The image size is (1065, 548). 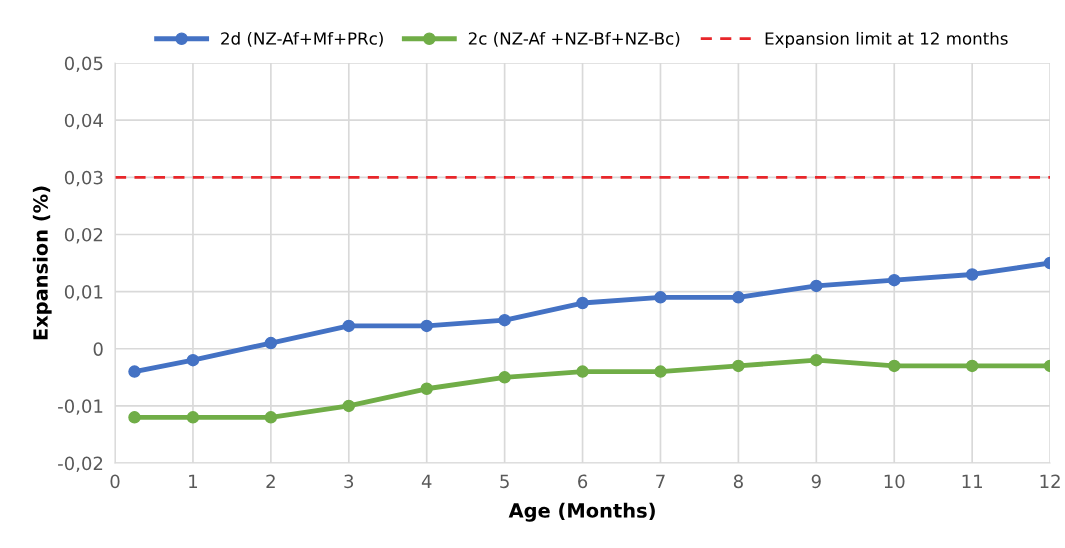 What do you see at coordinates (574, 39) in the screenshot?
I see `legend-label: 2c (NZ-Af +NZ-Bf+NZ-Bc)` at bounding box center [574, 39].